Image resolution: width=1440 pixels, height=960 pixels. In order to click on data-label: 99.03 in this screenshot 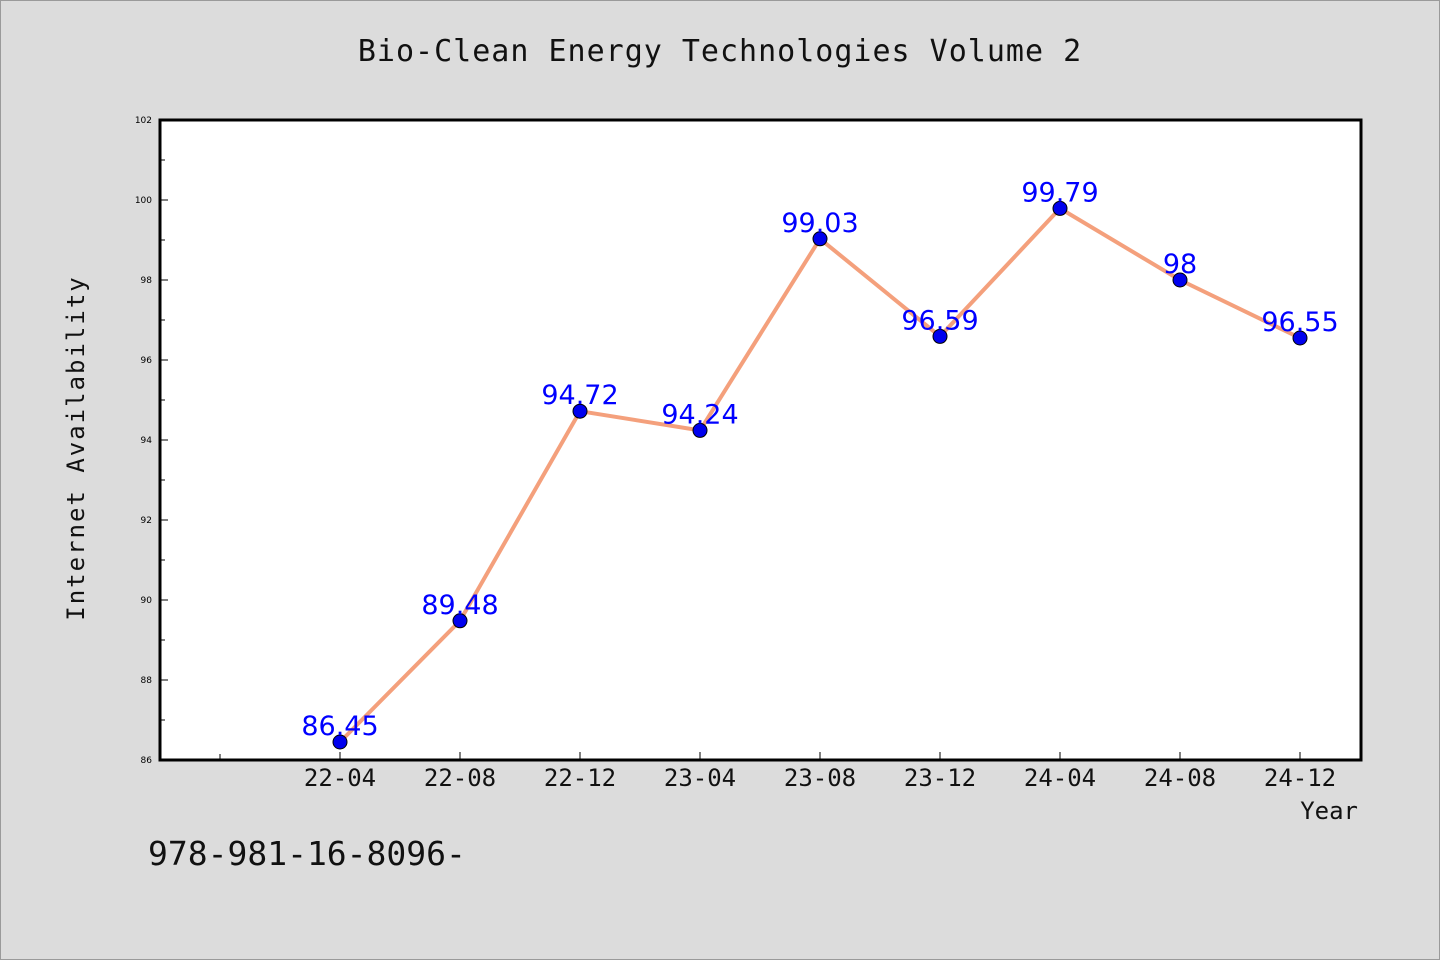, I will do `click(819, 223)`.